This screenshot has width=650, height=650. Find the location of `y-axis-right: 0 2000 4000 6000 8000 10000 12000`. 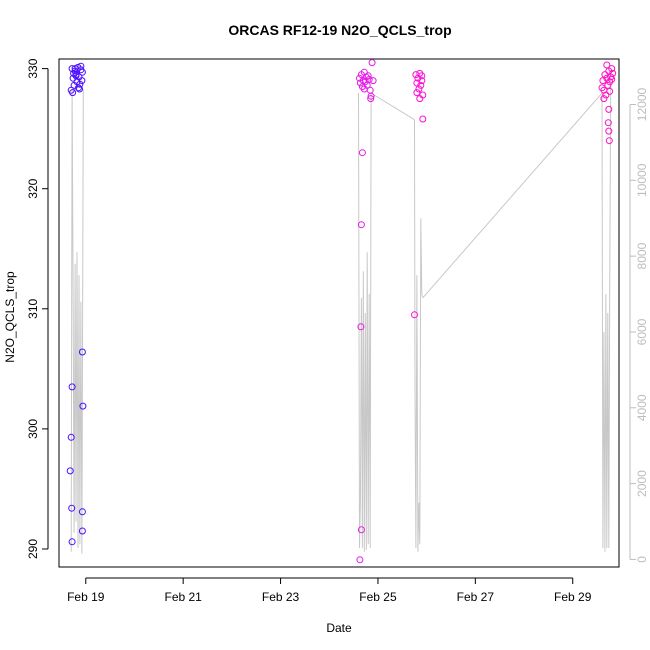

y-axis-right: 0 2000 4000 6000 8000 10000 12000 is located at coordinates (639, 325).